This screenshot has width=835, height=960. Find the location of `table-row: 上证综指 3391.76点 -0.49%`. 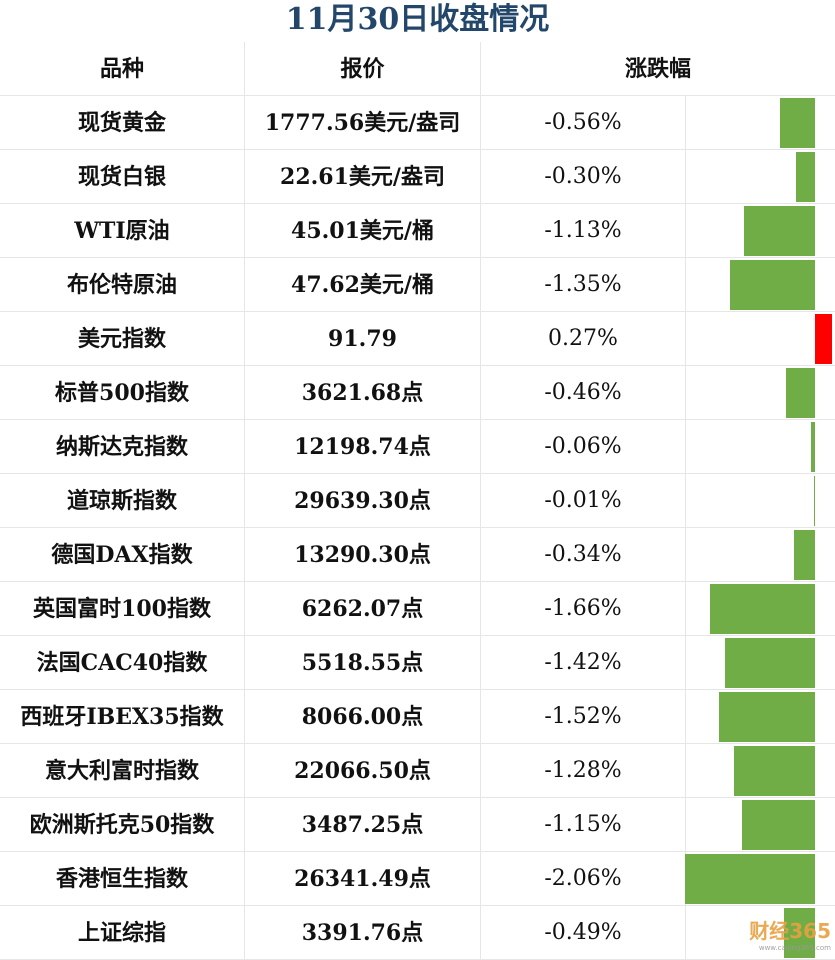

table-row: 上证综指 3391.76点 -0.49% is located at coordinates (417, 933).